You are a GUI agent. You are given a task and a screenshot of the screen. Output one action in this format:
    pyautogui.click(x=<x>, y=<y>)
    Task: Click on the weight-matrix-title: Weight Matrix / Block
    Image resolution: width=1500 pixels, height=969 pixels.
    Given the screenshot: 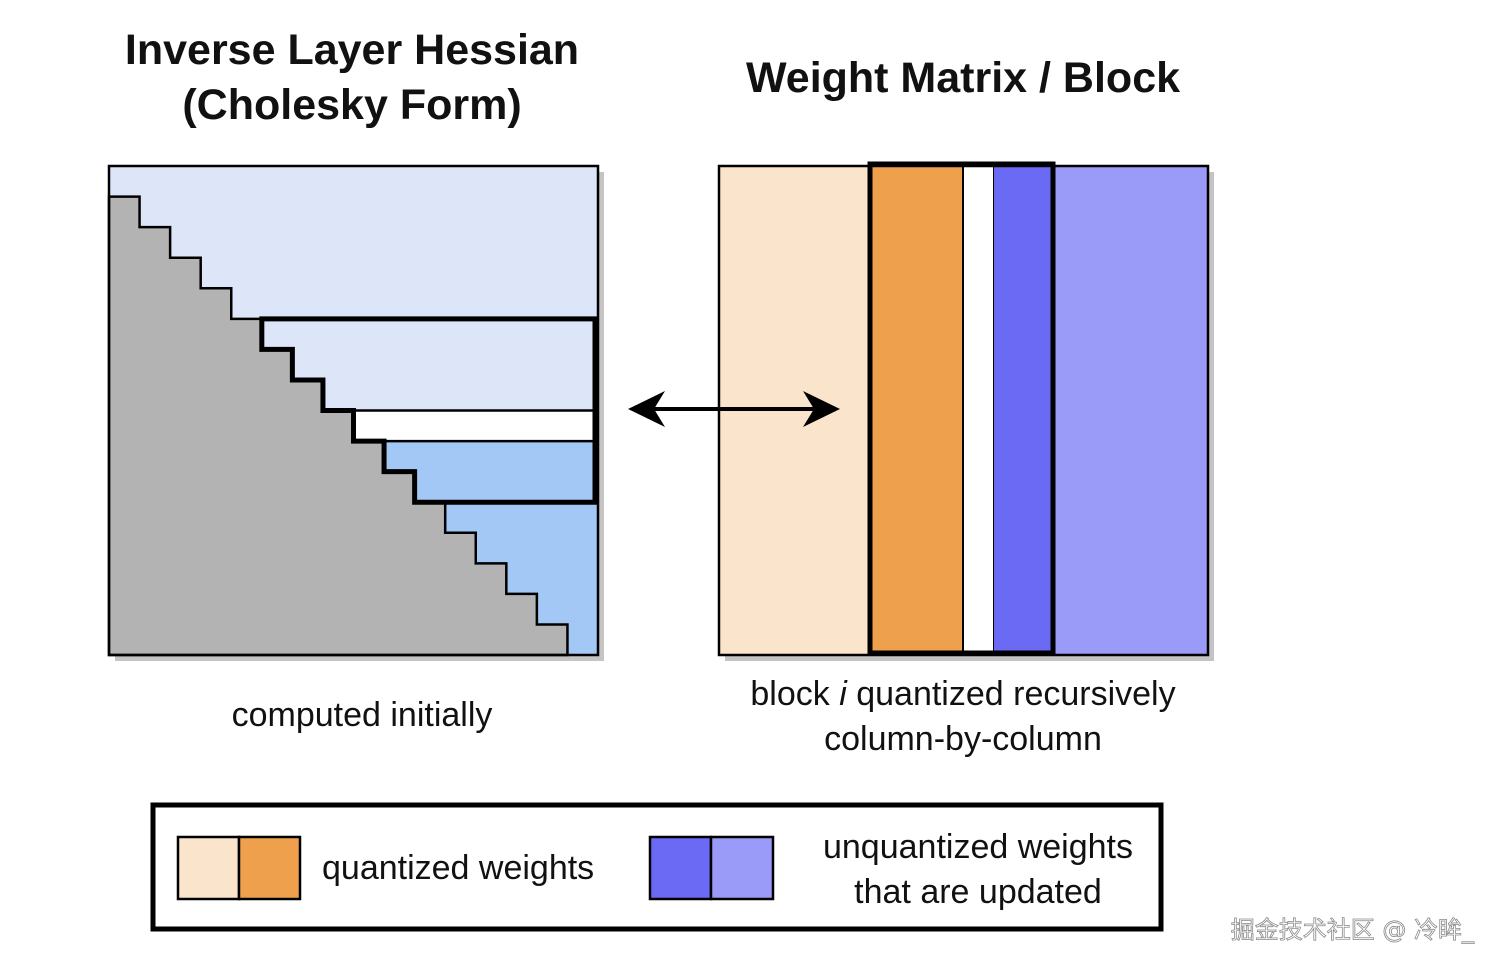 What is the action you would take?
    pyautogui.click(x=963, y=78)
    